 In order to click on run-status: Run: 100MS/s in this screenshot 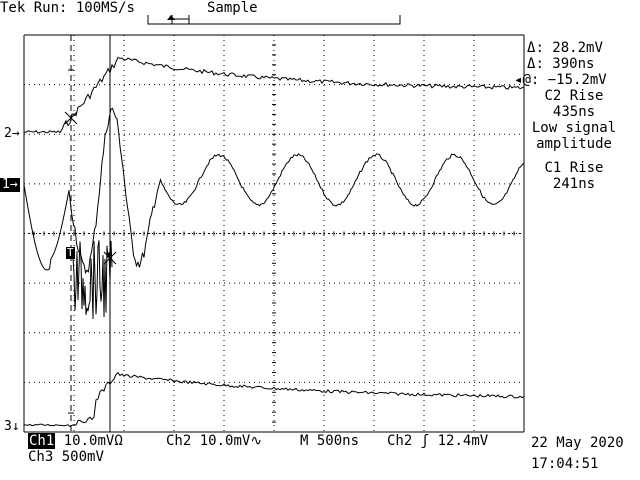, I will do `click(84, 8)`.